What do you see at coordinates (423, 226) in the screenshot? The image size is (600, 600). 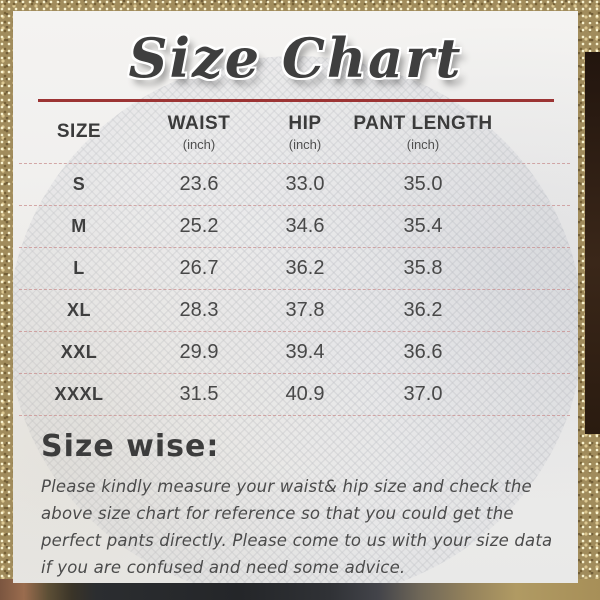 I see `value-cell: 35.4` at bounding box center [423, 226].